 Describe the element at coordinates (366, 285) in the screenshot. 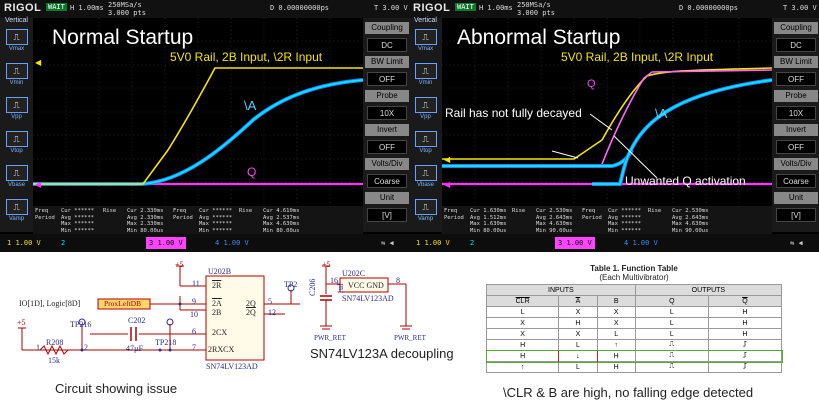

I see `pin-label-vcc-gnd: VCC GND` at that location.